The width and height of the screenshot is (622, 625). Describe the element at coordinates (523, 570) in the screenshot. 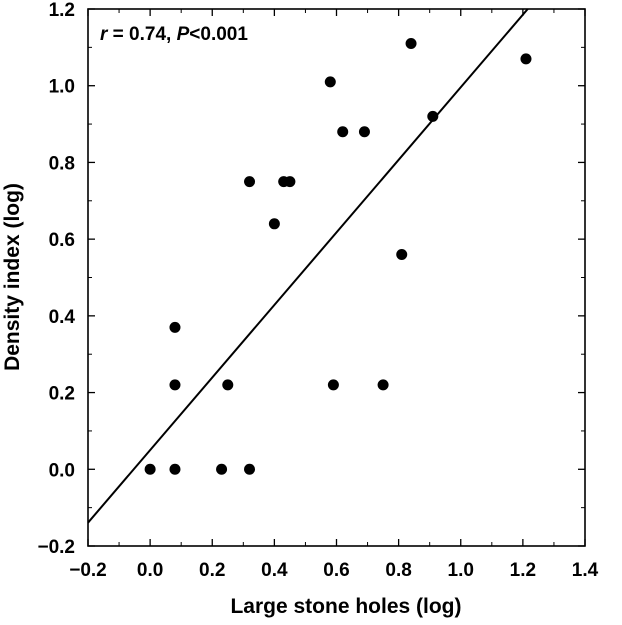

I see `x-tick-label: 1.2` at that location.